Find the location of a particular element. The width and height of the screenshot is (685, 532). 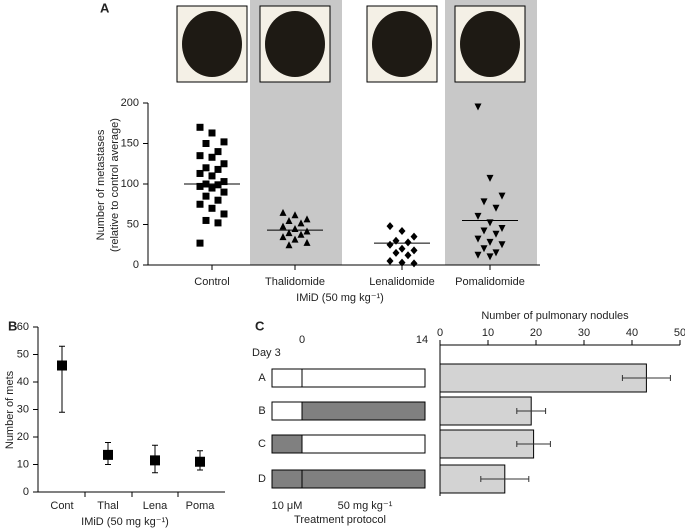

protocol-title: Treatment protocol is located at coordinates (340, 520).